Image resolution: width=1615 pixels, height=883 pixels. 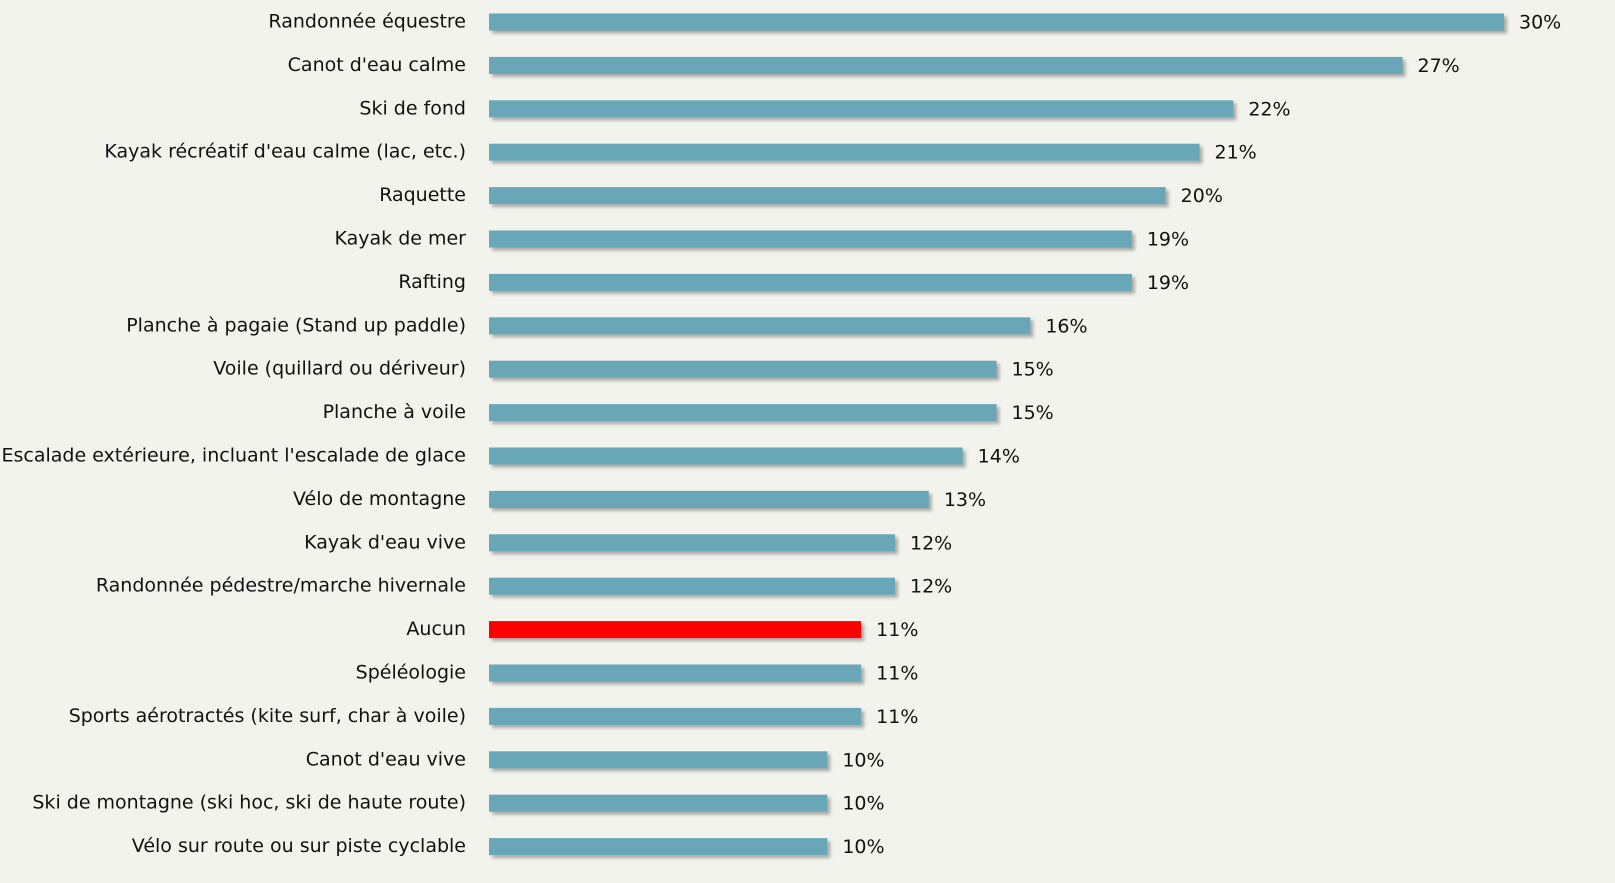 What do you see at coordinates (422, 195) in the screenshot?
I see `category-label: Raquette` at bounding box center [422, 195].